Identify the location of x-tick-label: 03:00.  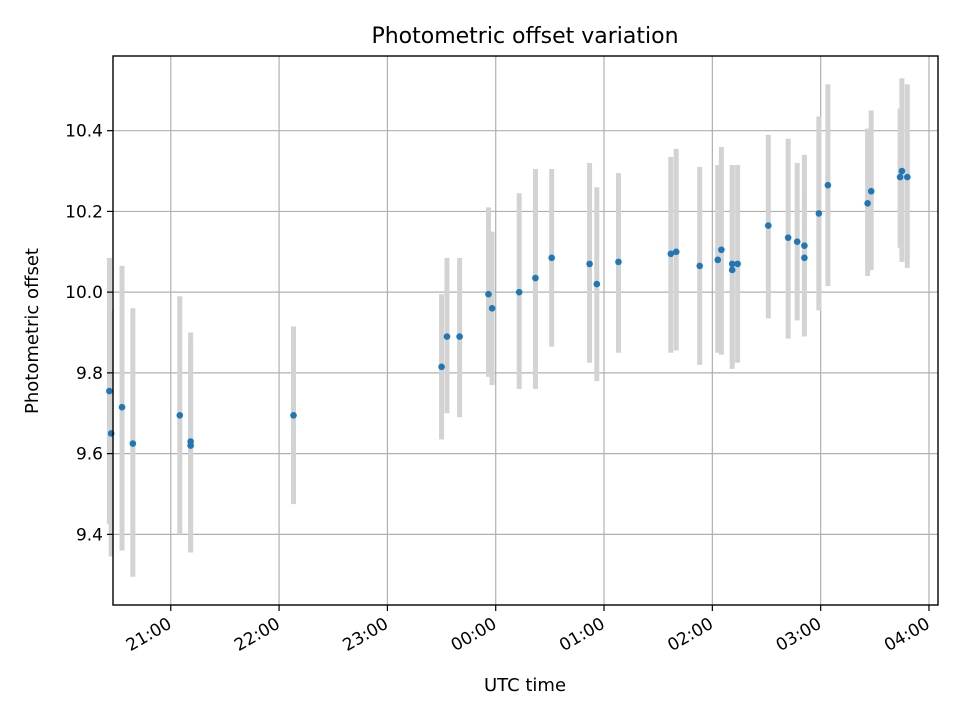
(799, 635).